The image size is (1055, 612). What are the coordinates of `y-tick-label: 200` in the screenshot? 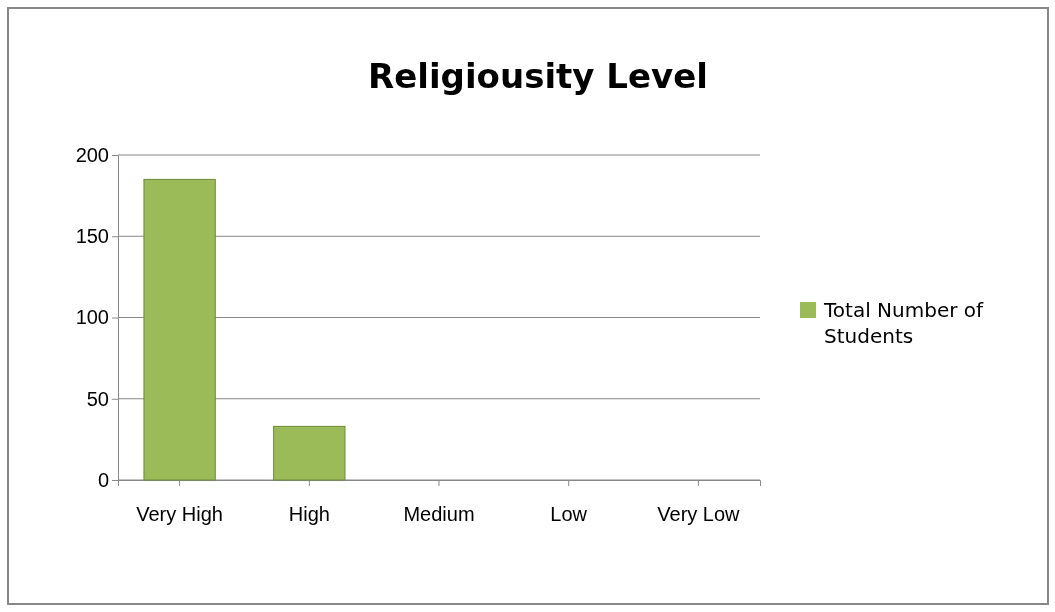 It's located at (92, 154).